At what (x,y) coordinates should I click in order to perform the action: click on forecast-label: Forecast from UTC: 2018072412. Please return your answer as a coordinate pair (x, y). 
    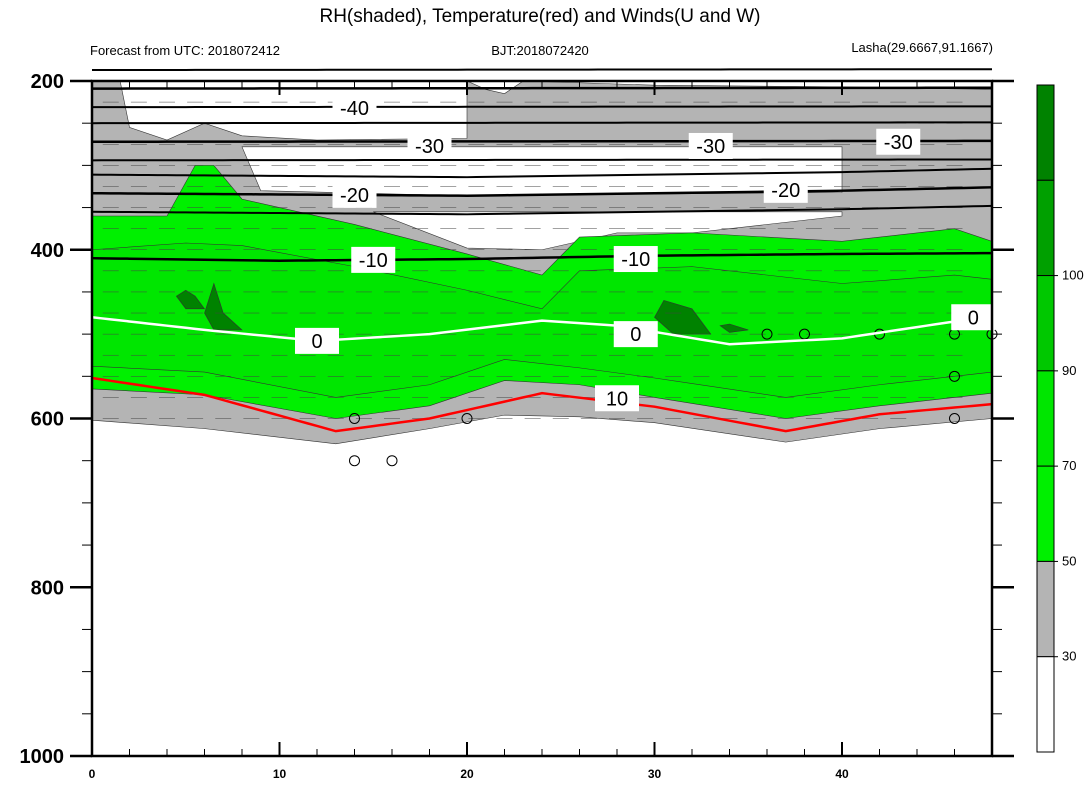
    Looking at the image, I should click on (185, 50).